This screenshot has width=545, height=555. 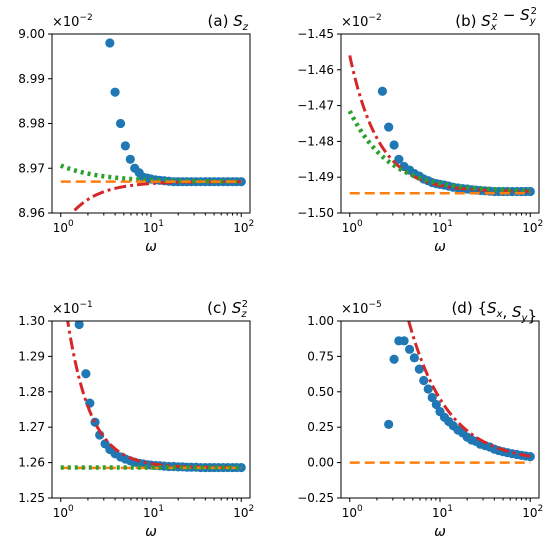 I want to click on y-tick-label: 1.25, so click(x=31, y=498).